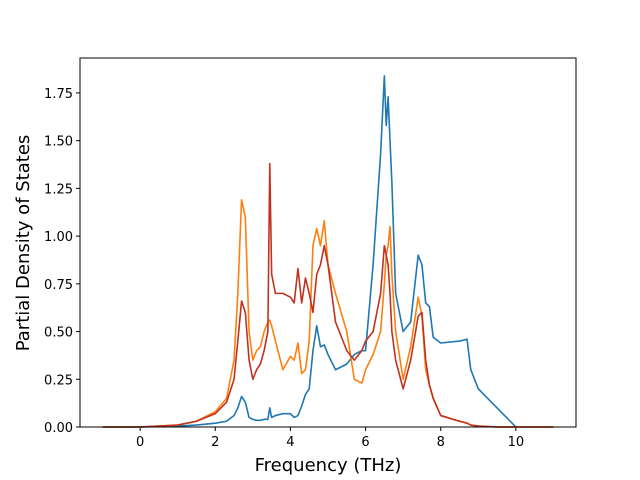  I want to click on x-axis-label: Frequency (THz), so click(328, 465).